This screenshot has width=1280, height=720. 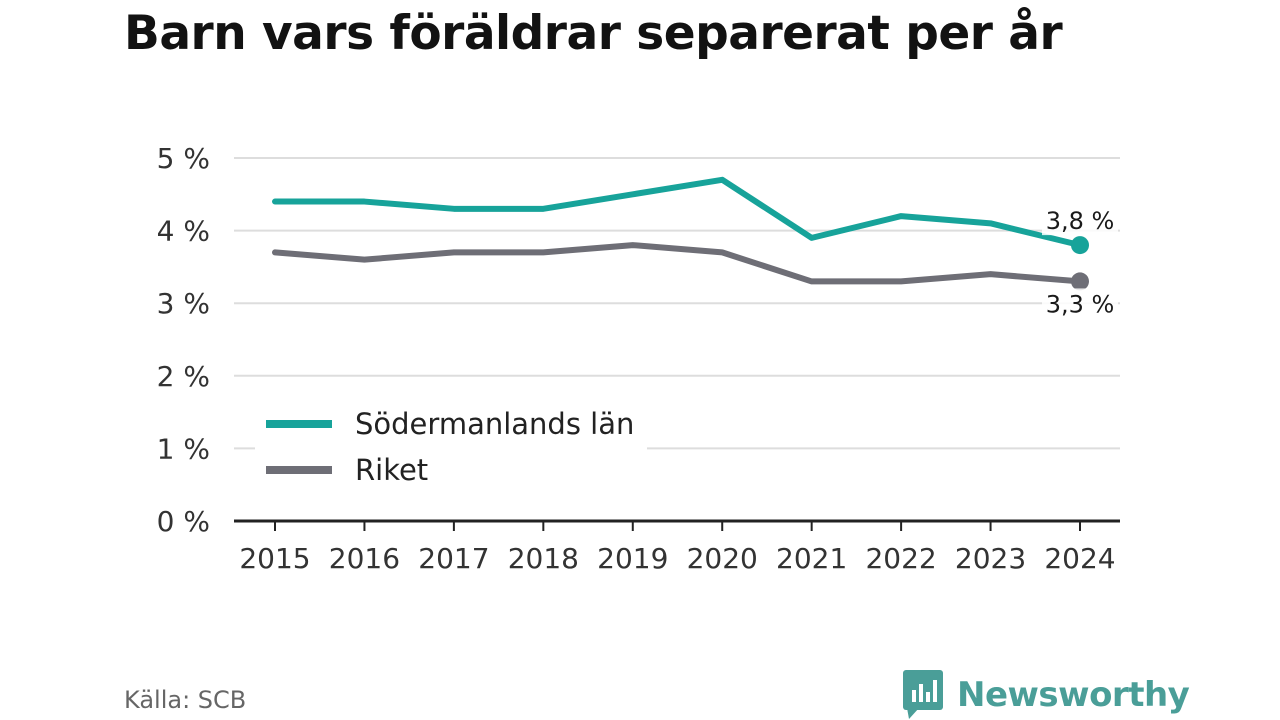 What do you see at coordinates (1073, 695) in the screenshot?
I see `brand-name: Newsworthy` at bounding box center [1073, 695].